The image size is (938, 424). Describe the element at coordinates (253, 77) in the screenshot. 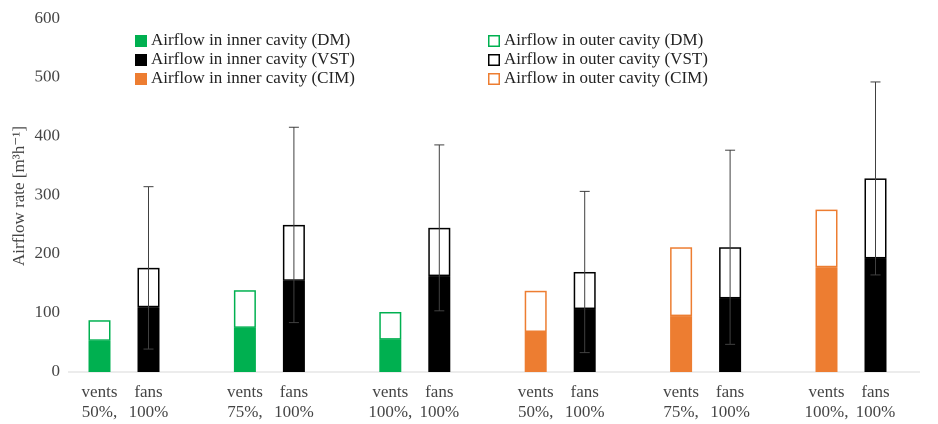

I see `legend-label: Airflow in inner cavity (CIM)` at that location.